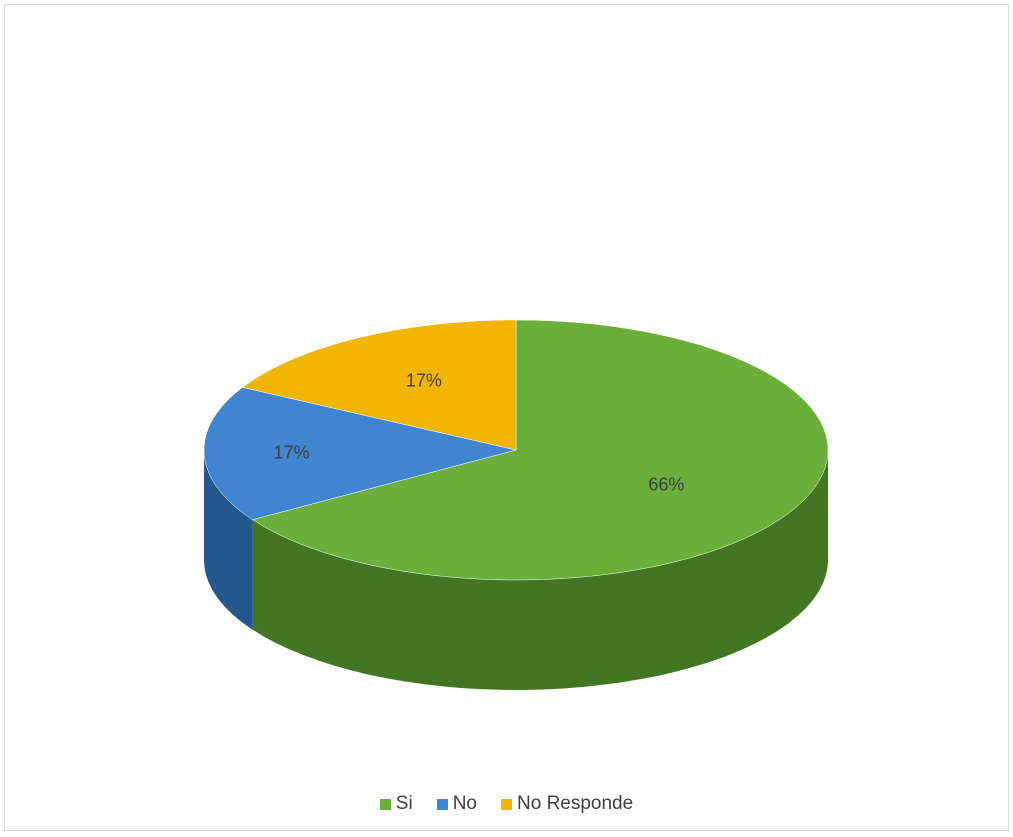 This screenshot has height=837, width=1013. Describe the element at coordinates (442, 804) in the screenshot. I see `legend-swatch-no` at that location.